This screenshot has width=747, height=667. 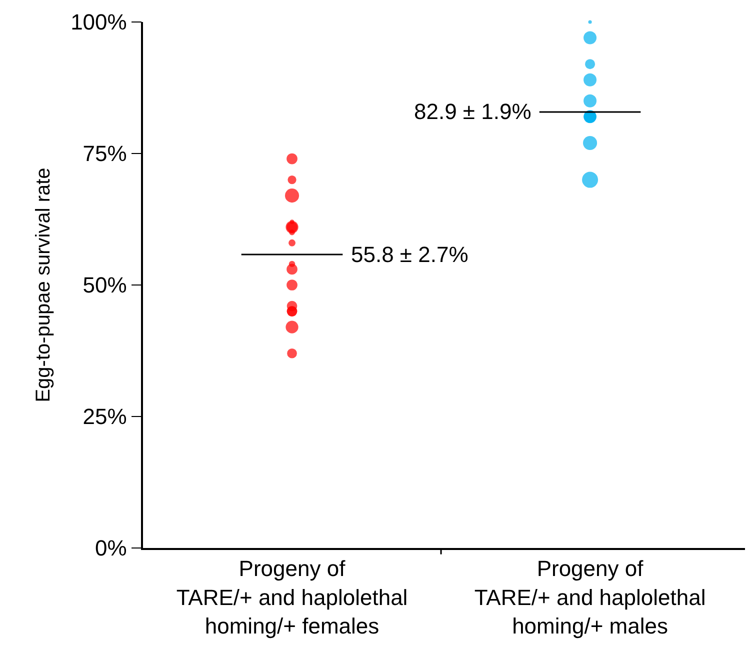 What do you see at coordinates (111, 548) in the screenshot?
I see `y-tick-label: 0%` at bounding box center [111, 548].